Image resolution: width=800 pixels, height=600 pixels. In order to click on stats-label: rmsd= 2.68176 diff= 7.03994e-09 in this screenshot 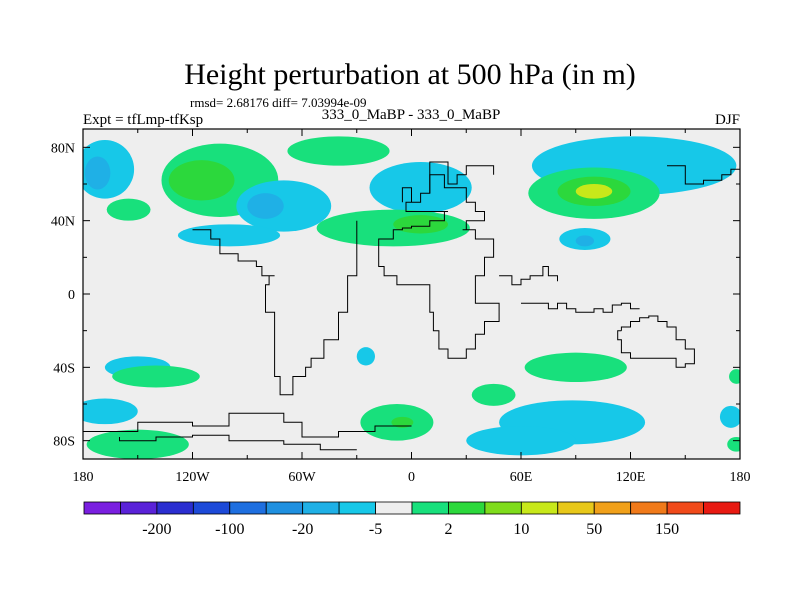, I will do `click(278, 102)`.